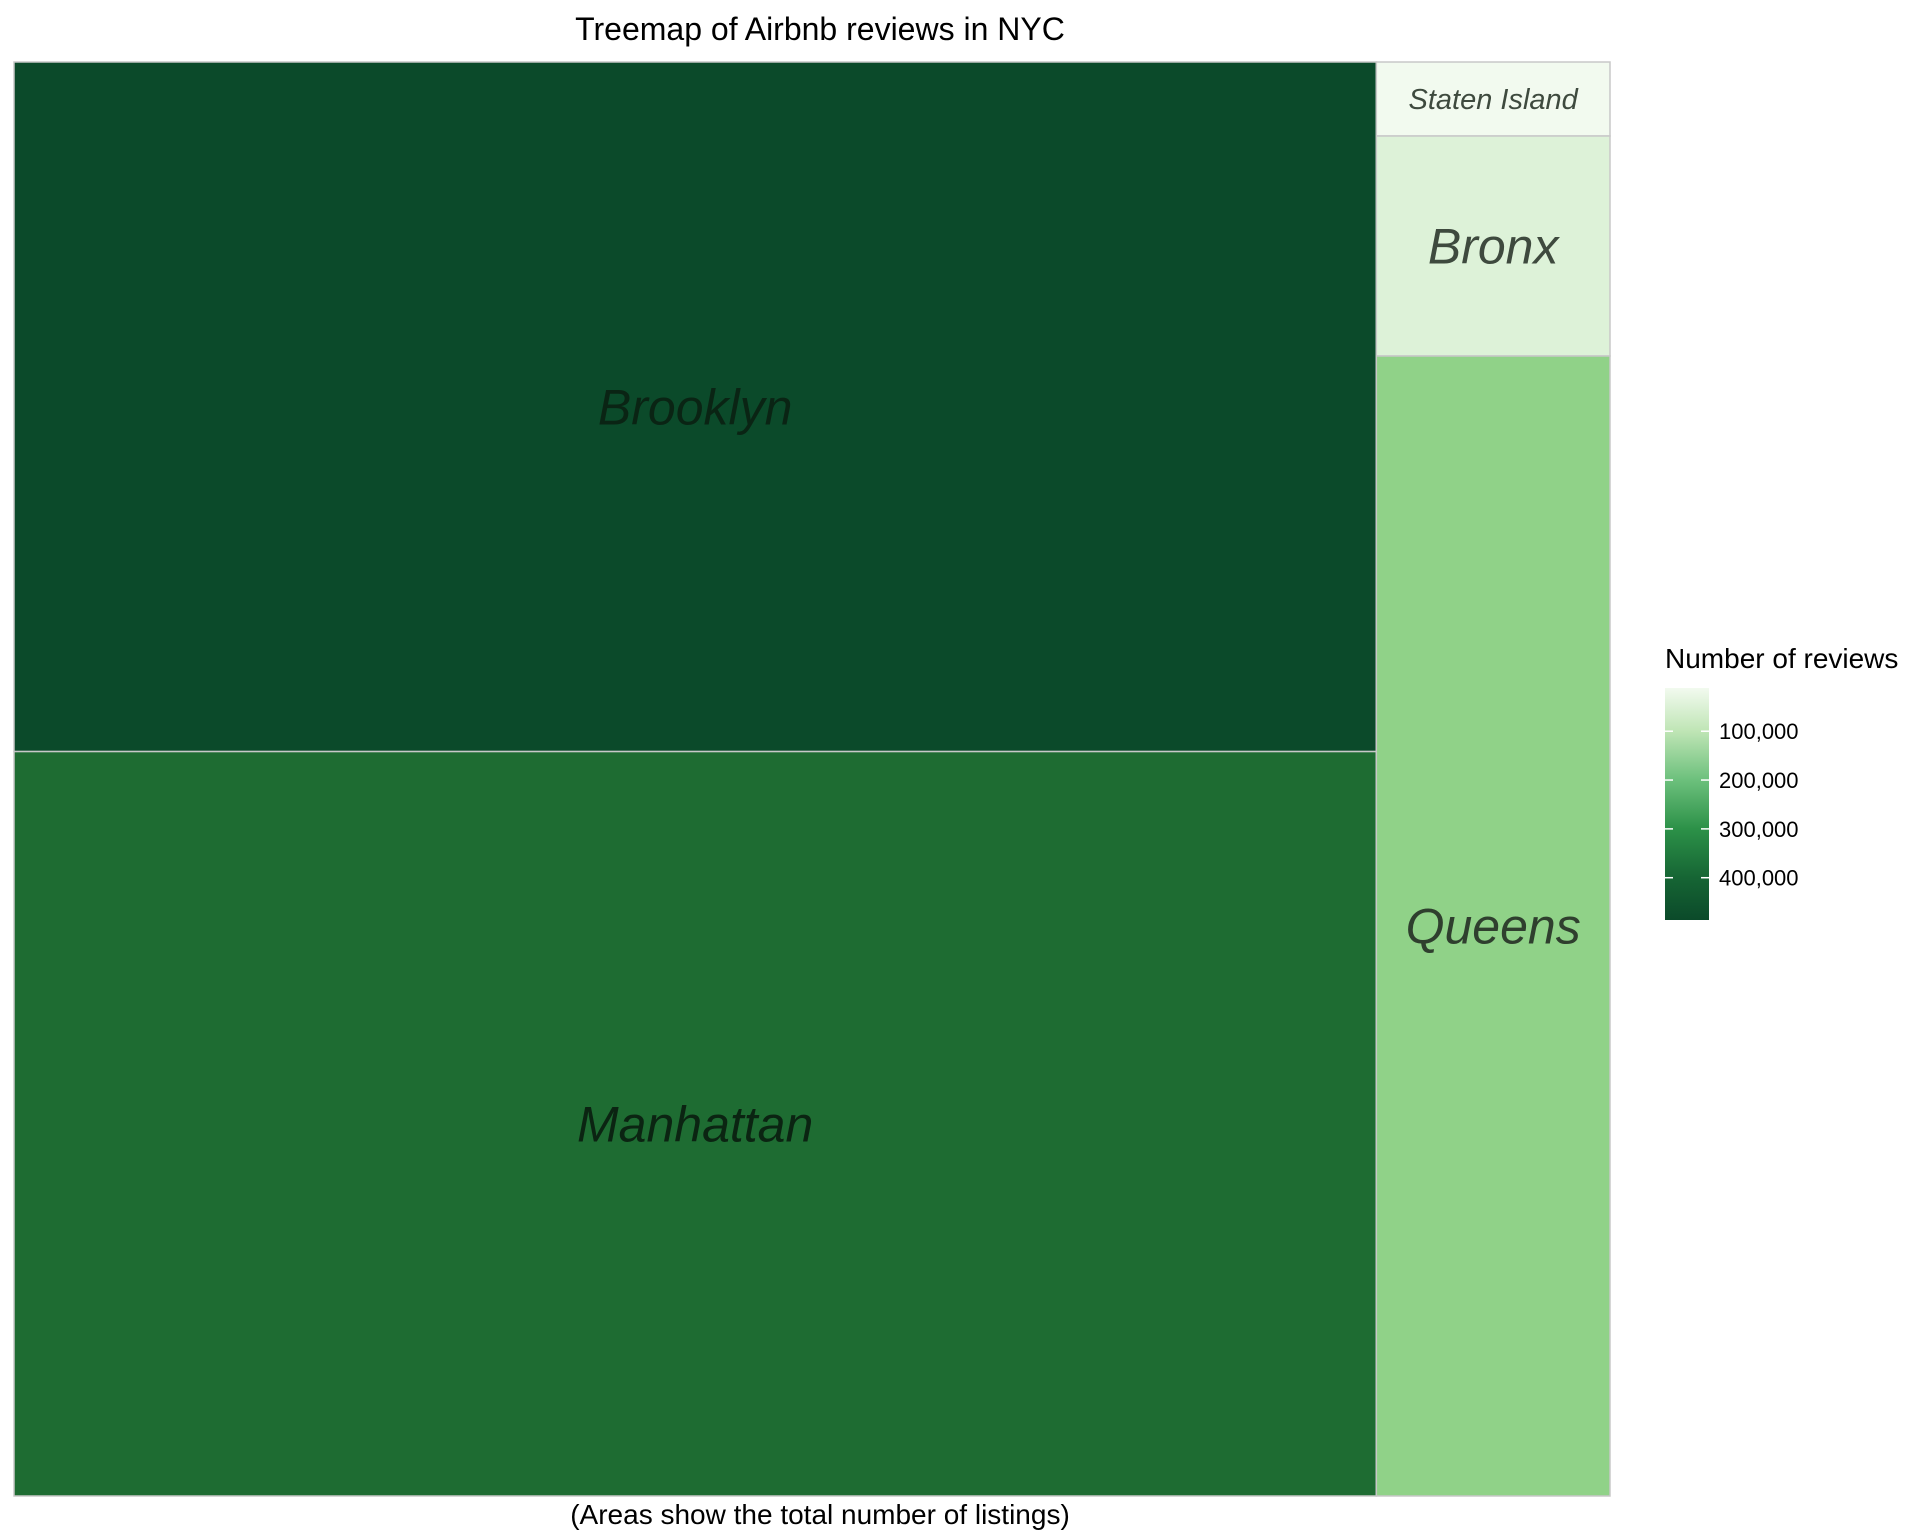 This screenshot has width=1920, height=1536. What do you see at coordinates (820, 29) in the screenshot?
I see `chart-title: Treemap of Airbnb reviews in NYC` at bounding box center [820, 29].